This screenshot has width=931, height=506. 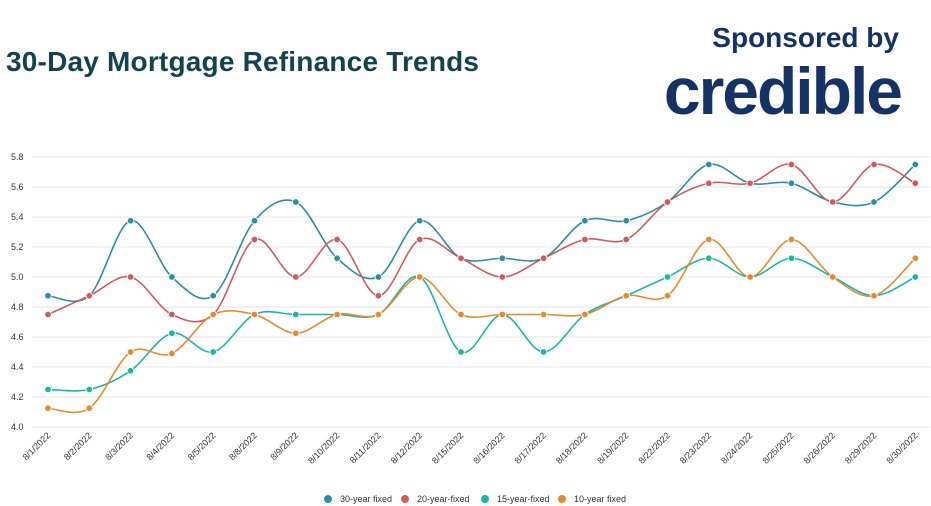 I want to click on legend-label: 30-year fixed, so click(x=366, y=499).